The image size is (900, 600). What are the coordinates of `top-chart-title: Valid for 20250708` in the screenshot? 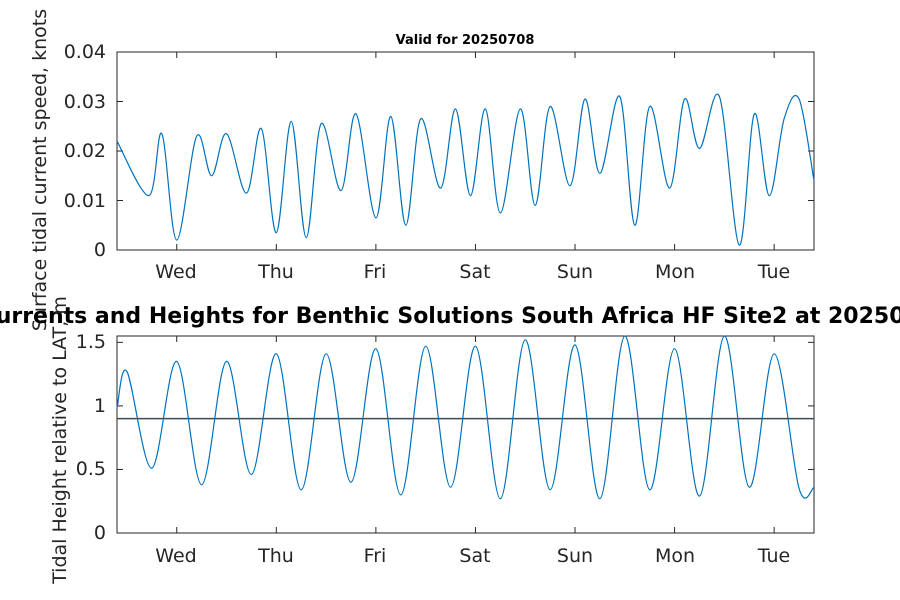 It's located at (465, 40).